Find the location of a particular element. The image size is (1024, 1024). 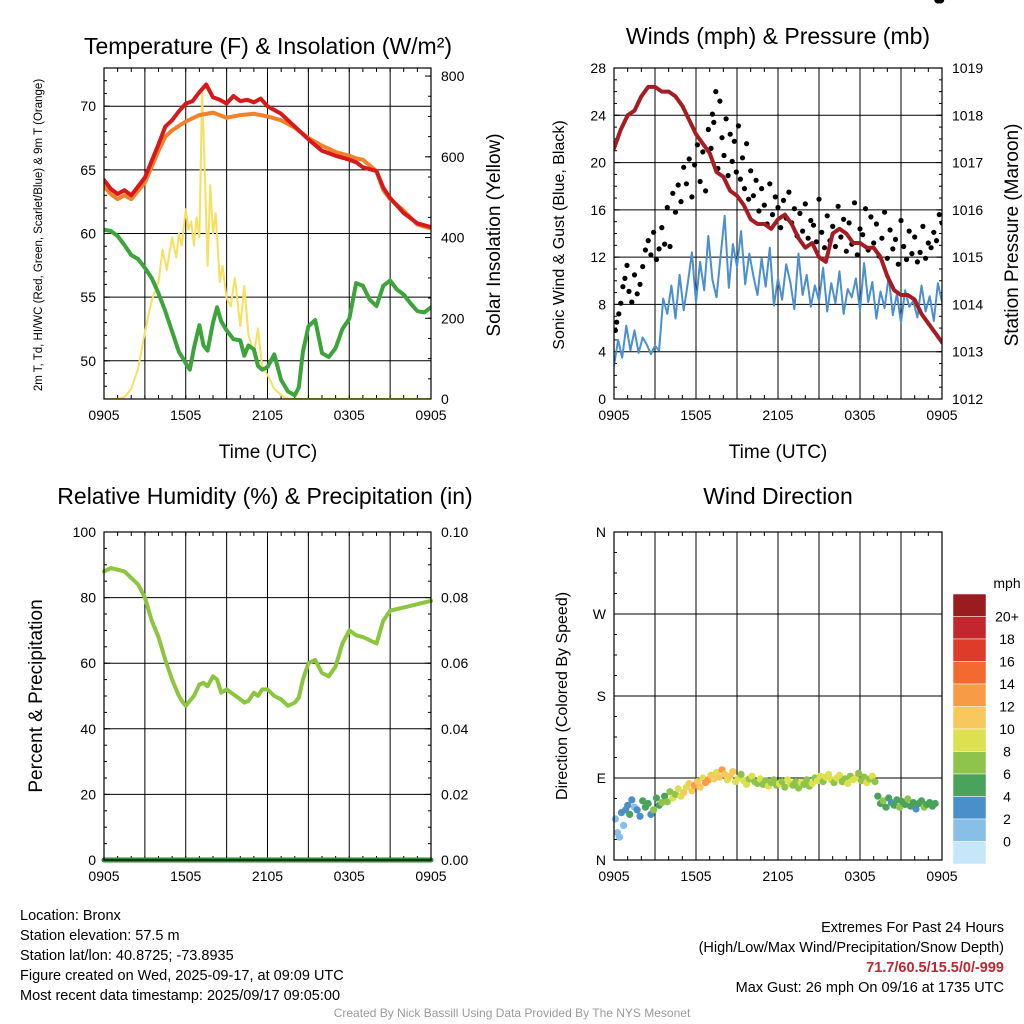

temperature-series-group is located at coordinates (267, 240).